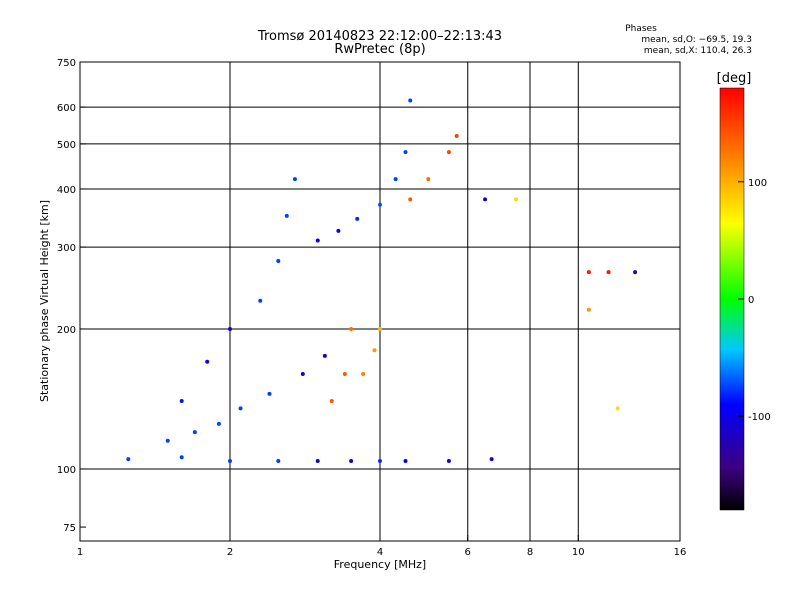 This screenshot has width=800, height=600. What do you see at coordinates (66, 330) in the screenshot?
I see `y-tick-label: 200` at bounding box center [66, 330].